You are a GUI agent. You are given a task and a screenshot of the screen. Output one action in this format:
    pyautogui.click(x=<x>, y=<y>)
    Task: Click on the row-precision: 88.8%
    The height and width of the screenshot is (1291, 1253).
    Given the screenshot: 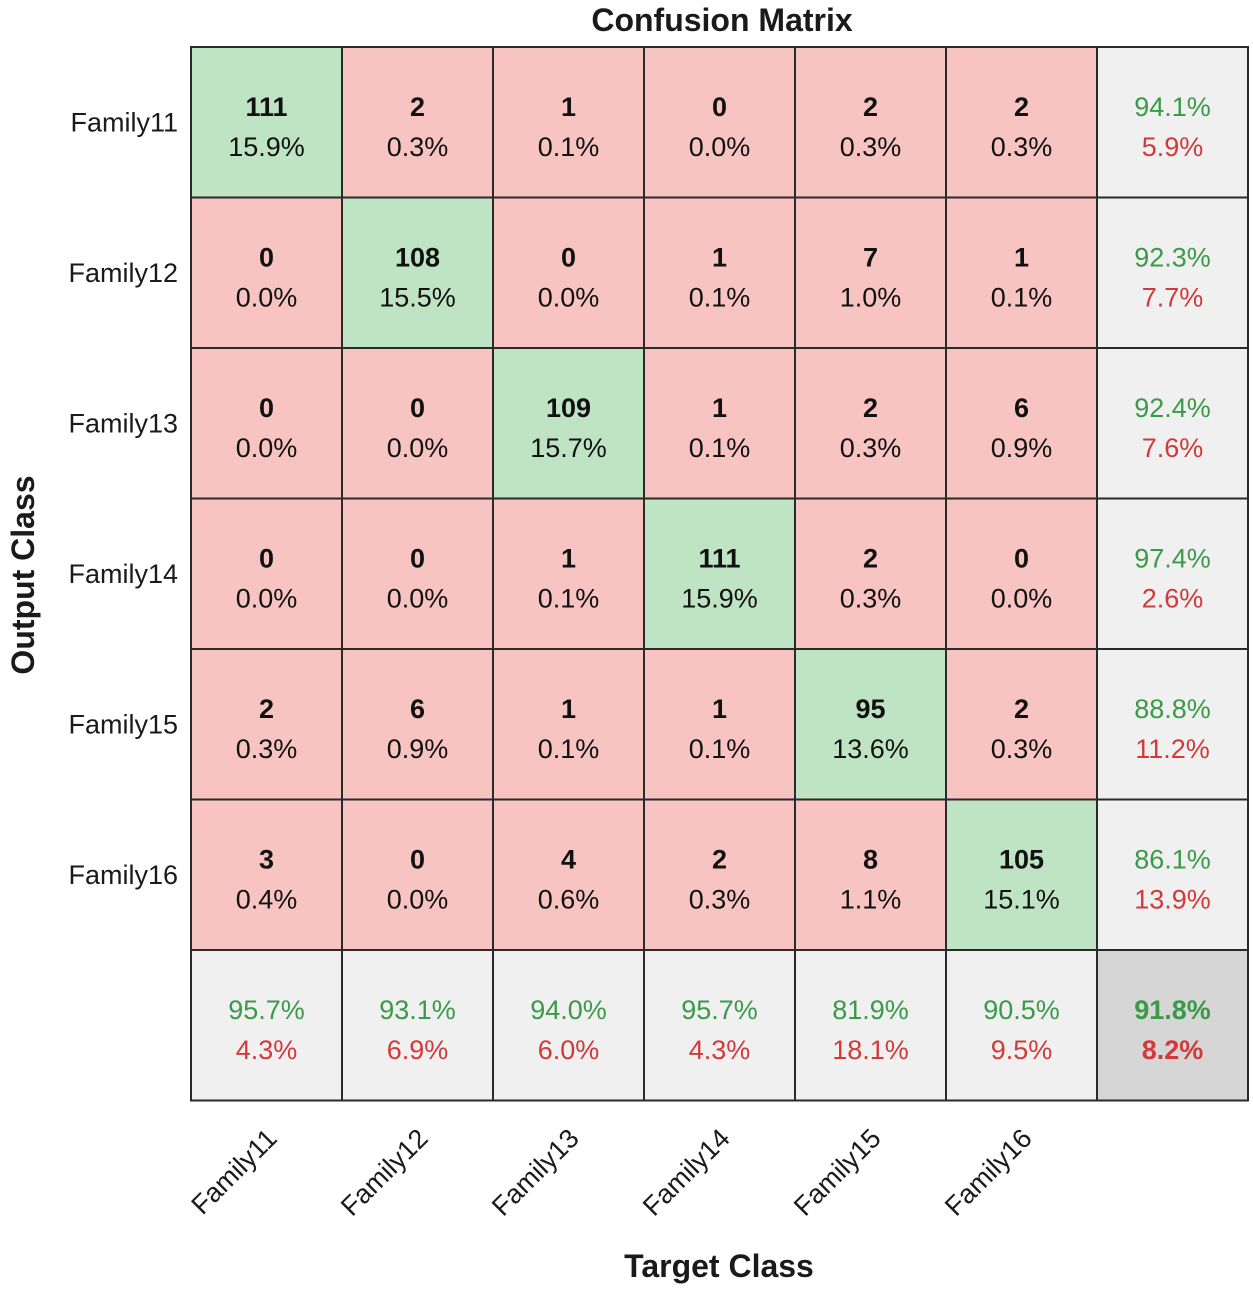 What is the action you would take?
    pyautogui.click(x=1172, y=709)
    